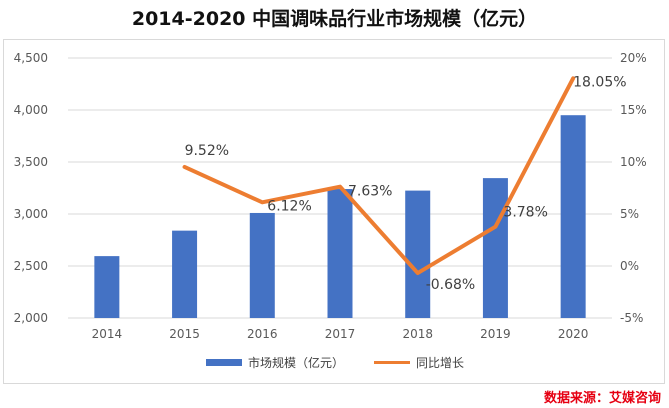  I want to click on x-tick-label: 2018, so click(417, 334).